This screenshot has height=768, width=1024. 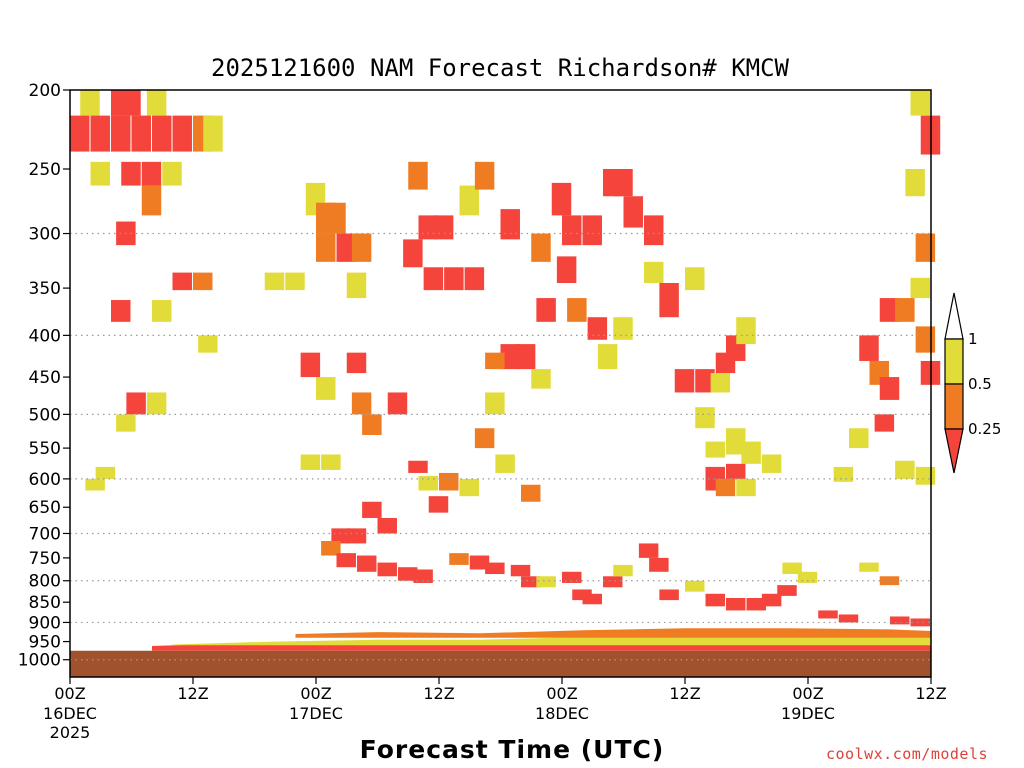 What do you see at coordinates (45, 170) in the screenshot?
I see `y-tick-label: 250` at bounding box center [45, 170].